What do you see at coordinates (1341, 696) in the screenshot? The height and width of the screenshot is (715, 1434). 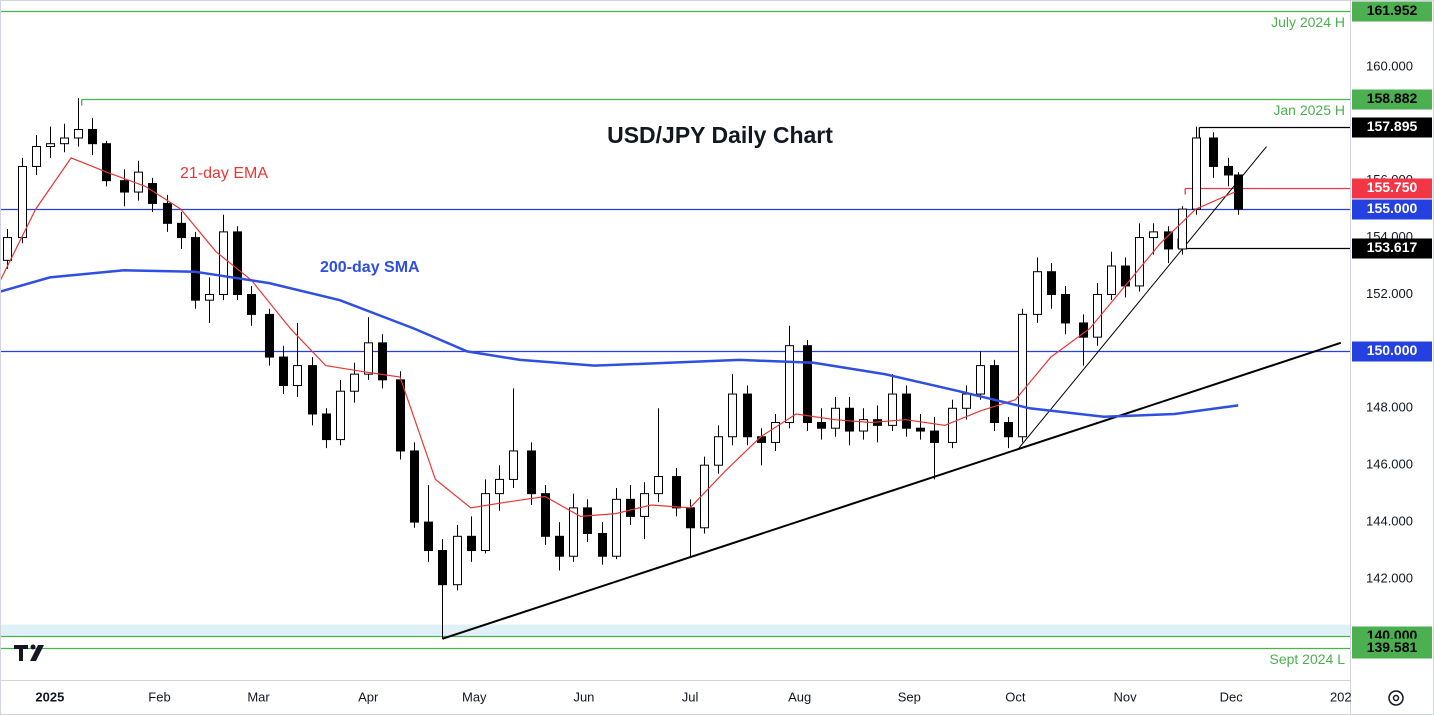 I see `x-tick-label: 202` at bounding box center [1341, 696].